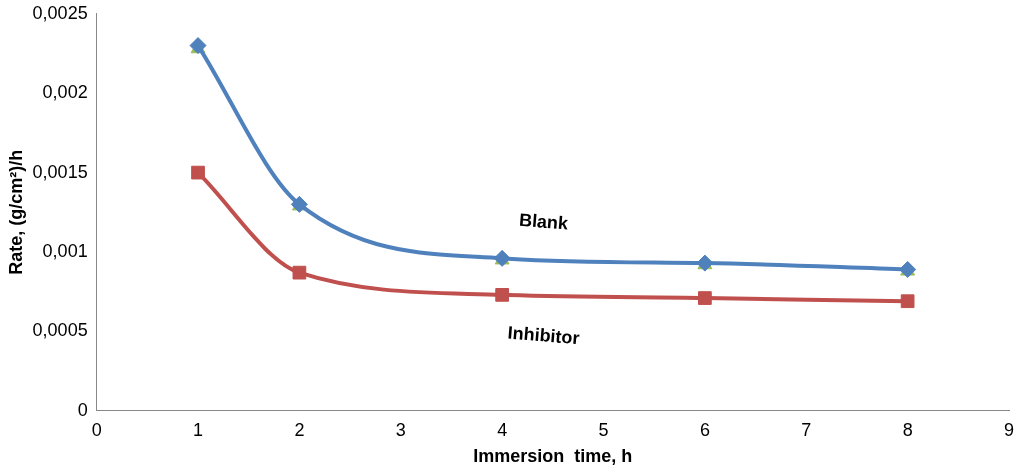  What do you see at coordinates (60, 171) in the screenshot?
I see `y-tick-label: 0,0015` at bounding box center [60, 171].